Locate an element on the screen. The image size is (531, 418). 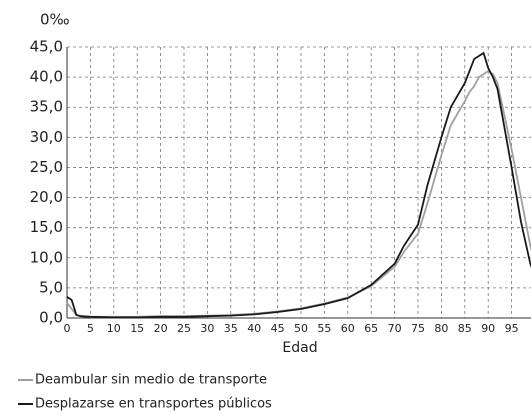
y-unit-label: 0‰ is located at coordinates (55, 20).